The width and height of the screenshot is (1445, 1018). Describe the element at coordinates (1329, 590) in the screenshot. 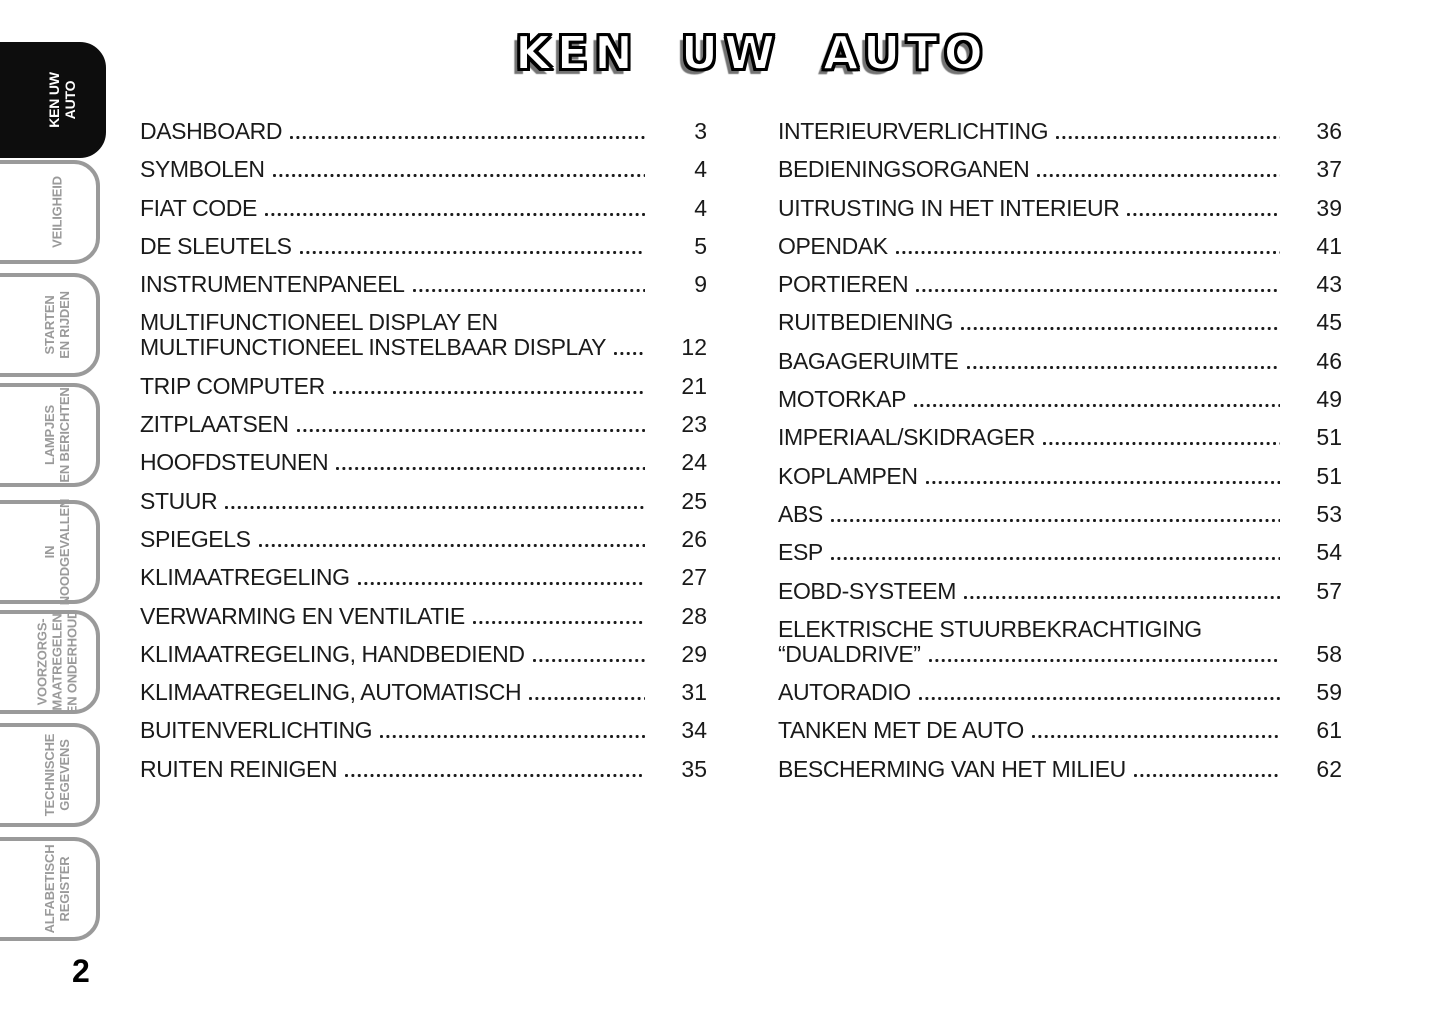

I see `toc-entry-page: 57` at that location.